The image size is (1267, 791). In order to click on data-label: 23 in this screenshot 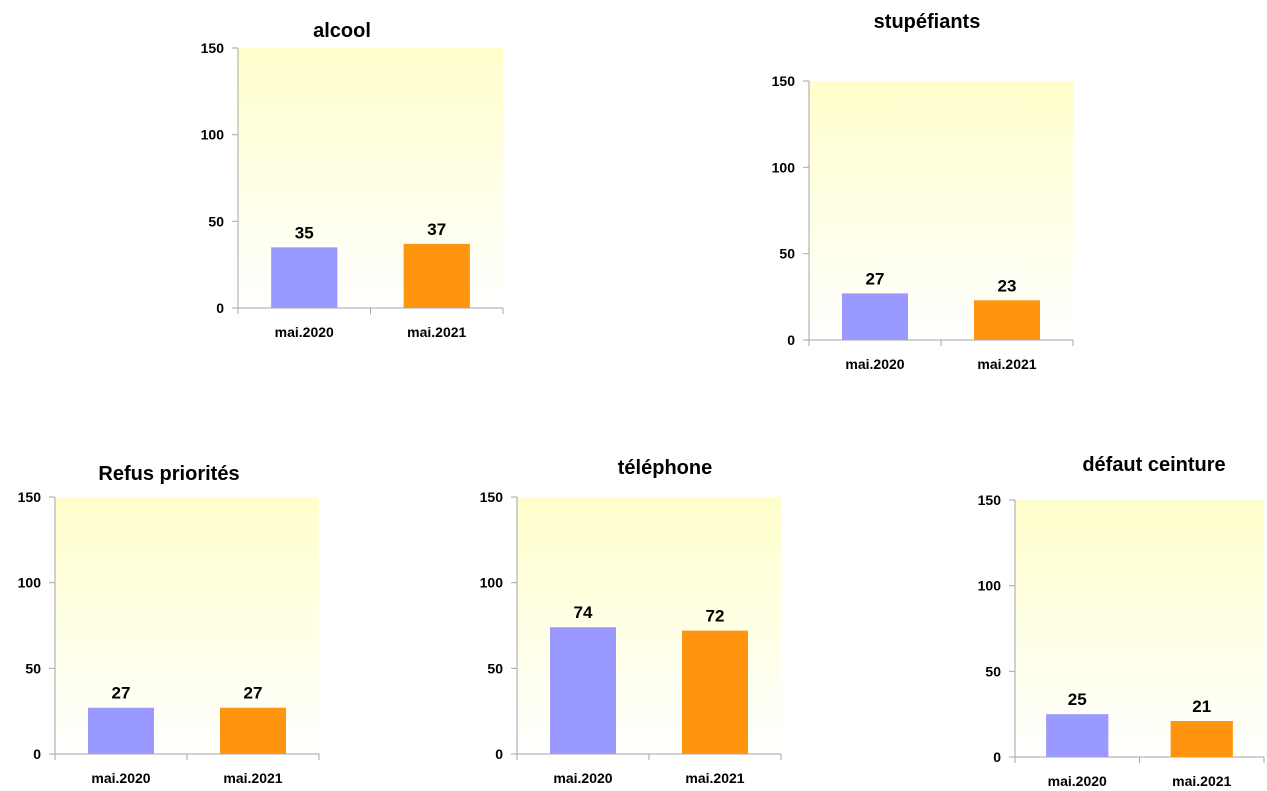, I will do `click(1007, 285)`.